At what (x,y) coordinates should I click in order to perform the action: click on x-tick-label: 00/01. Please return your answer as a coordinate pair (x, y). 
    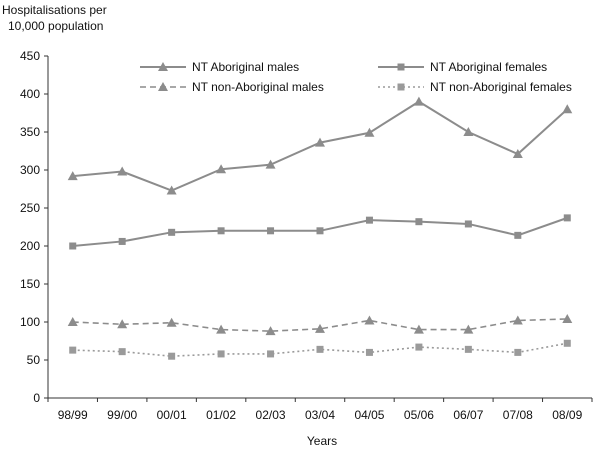
    Looking at the image, I should click on (172, 415).